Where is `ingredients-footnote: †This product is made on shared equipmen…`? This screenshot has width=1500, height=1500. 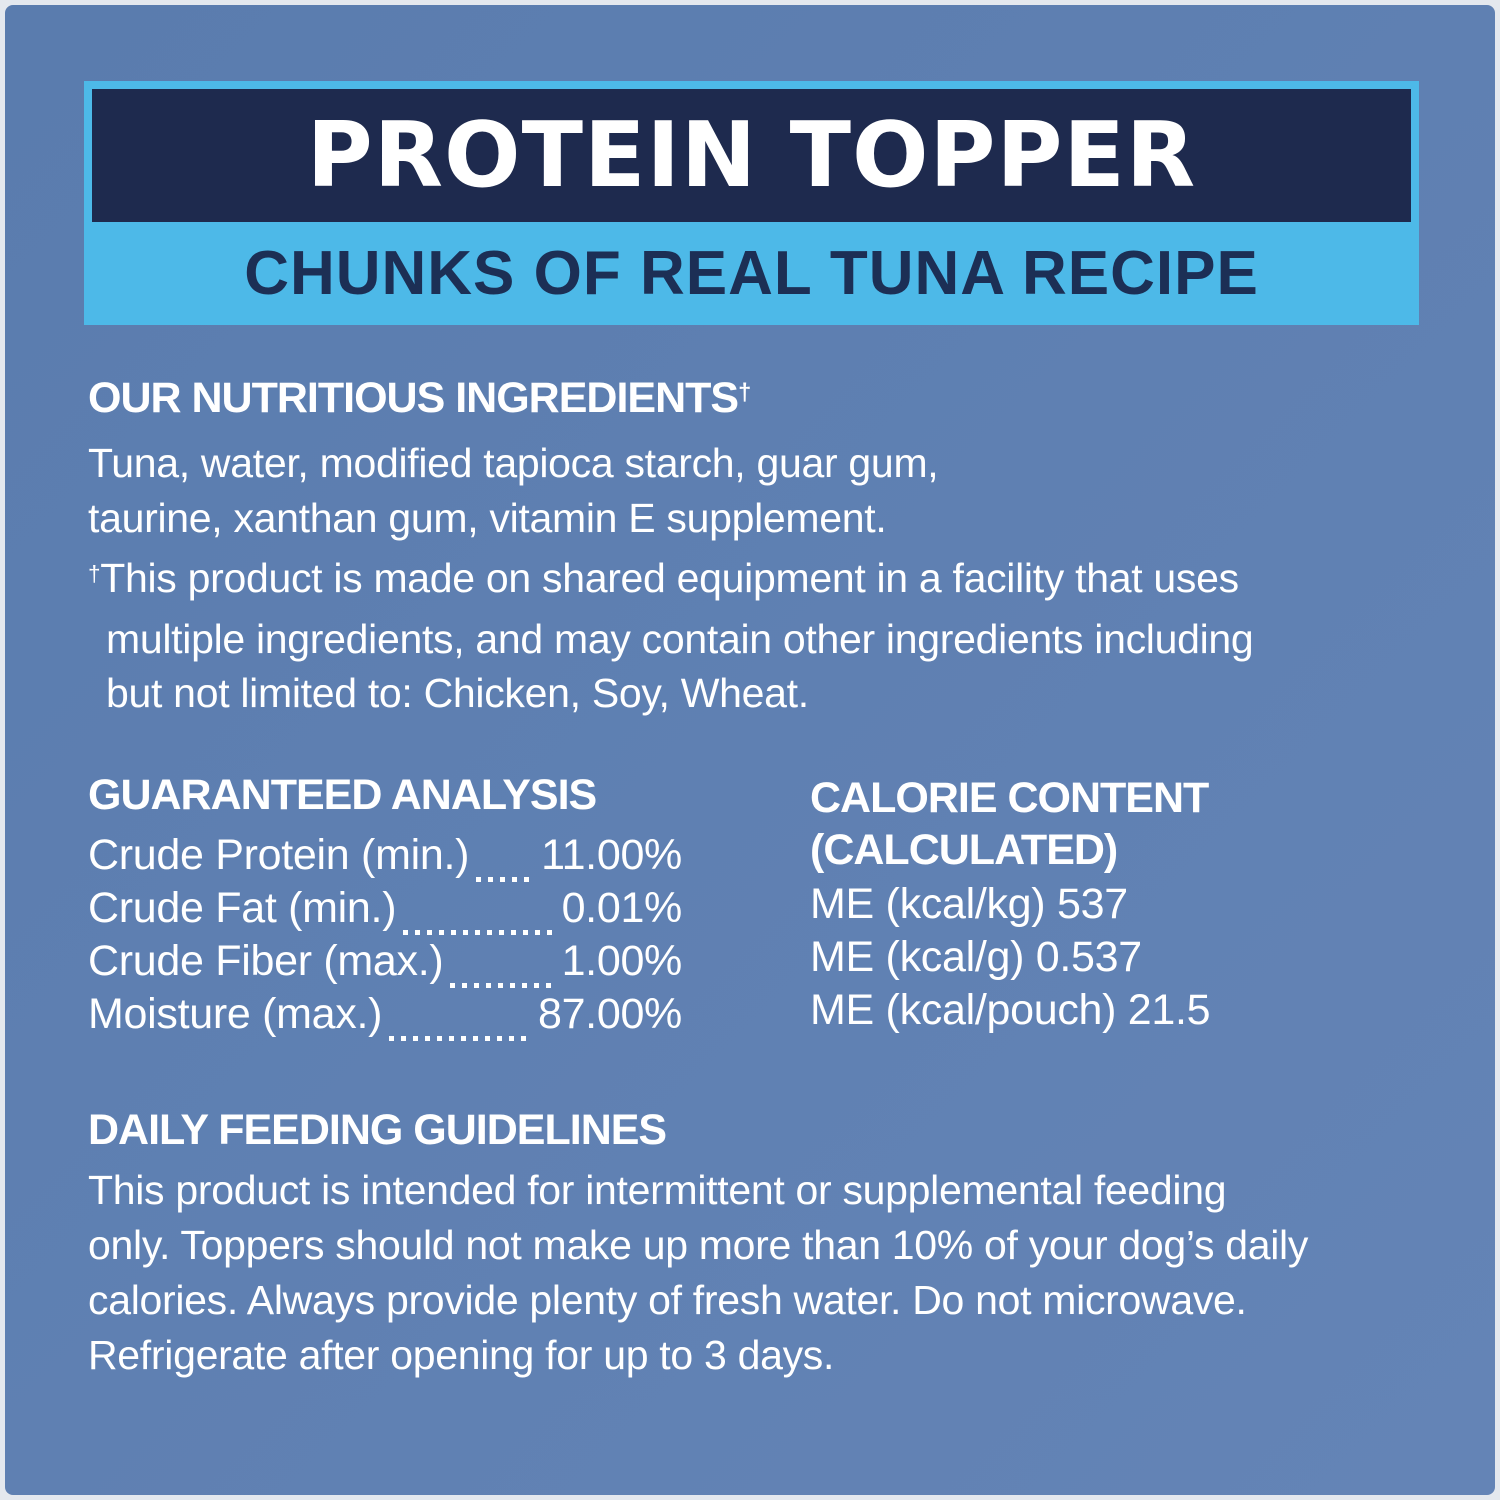 ingredients-footnote: †This product is made on shared equipmen… is located at coordinates (671, 635).